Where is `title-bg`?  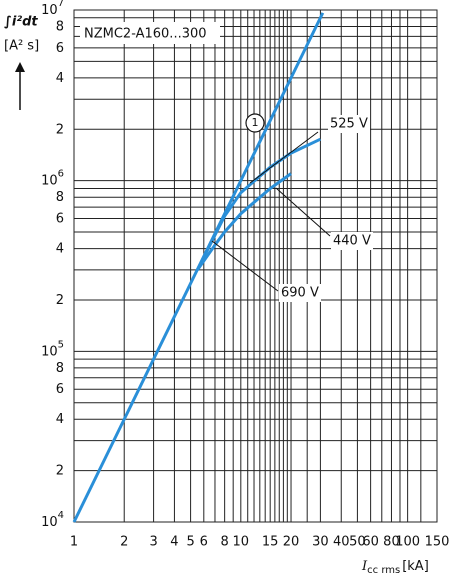
title-bg is located at coordinates (150, 33).